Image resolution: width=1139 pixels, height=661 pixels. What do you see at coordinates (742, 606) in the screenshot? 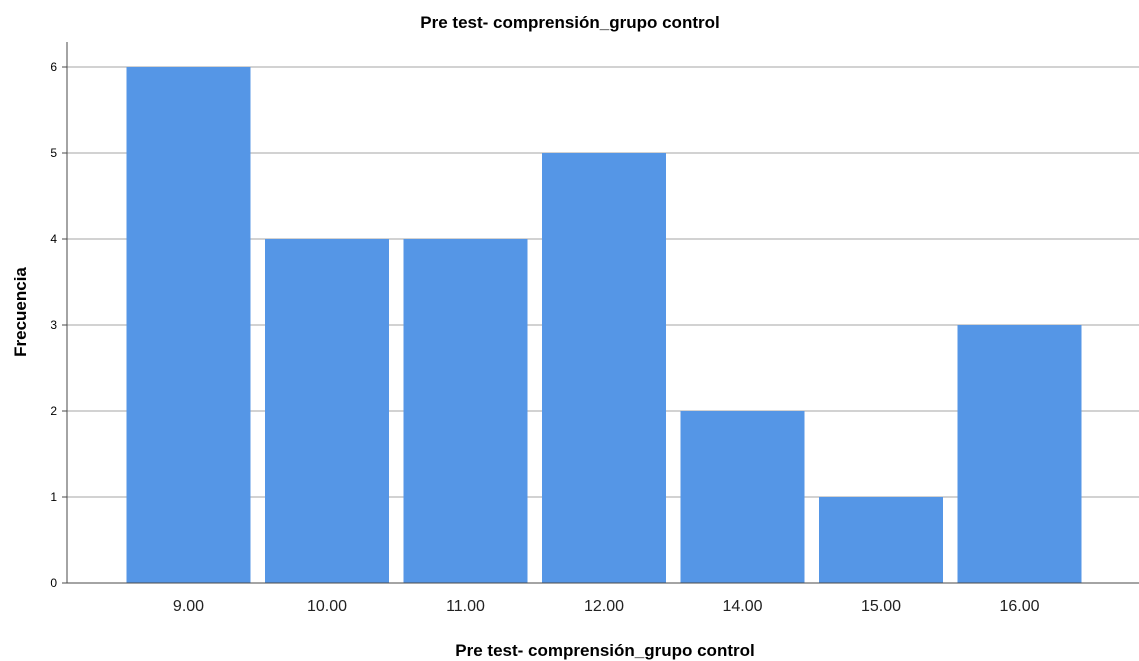
I see `x-tick-label: 14.00` at bounding box center [742, 606].